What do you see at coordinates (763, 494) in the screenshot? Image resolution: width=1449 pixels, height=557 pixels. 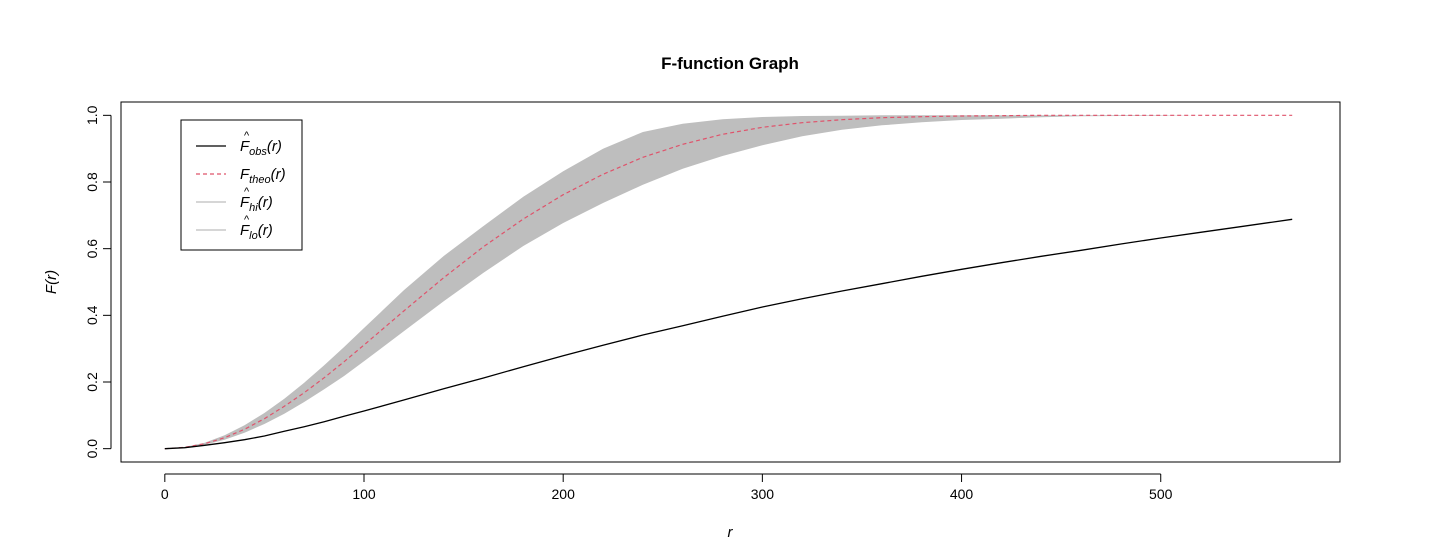 I see `x-tick-label: 300` at bounding box center [763, 494].